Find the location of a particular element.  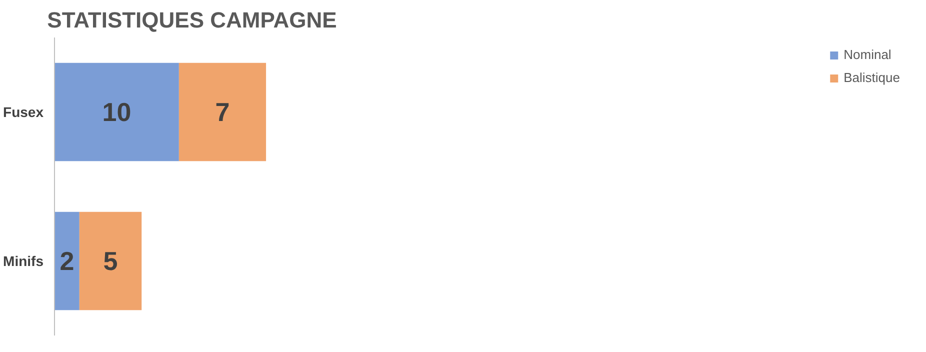

legend-label: Nominal is located at coordinates (868, 54).